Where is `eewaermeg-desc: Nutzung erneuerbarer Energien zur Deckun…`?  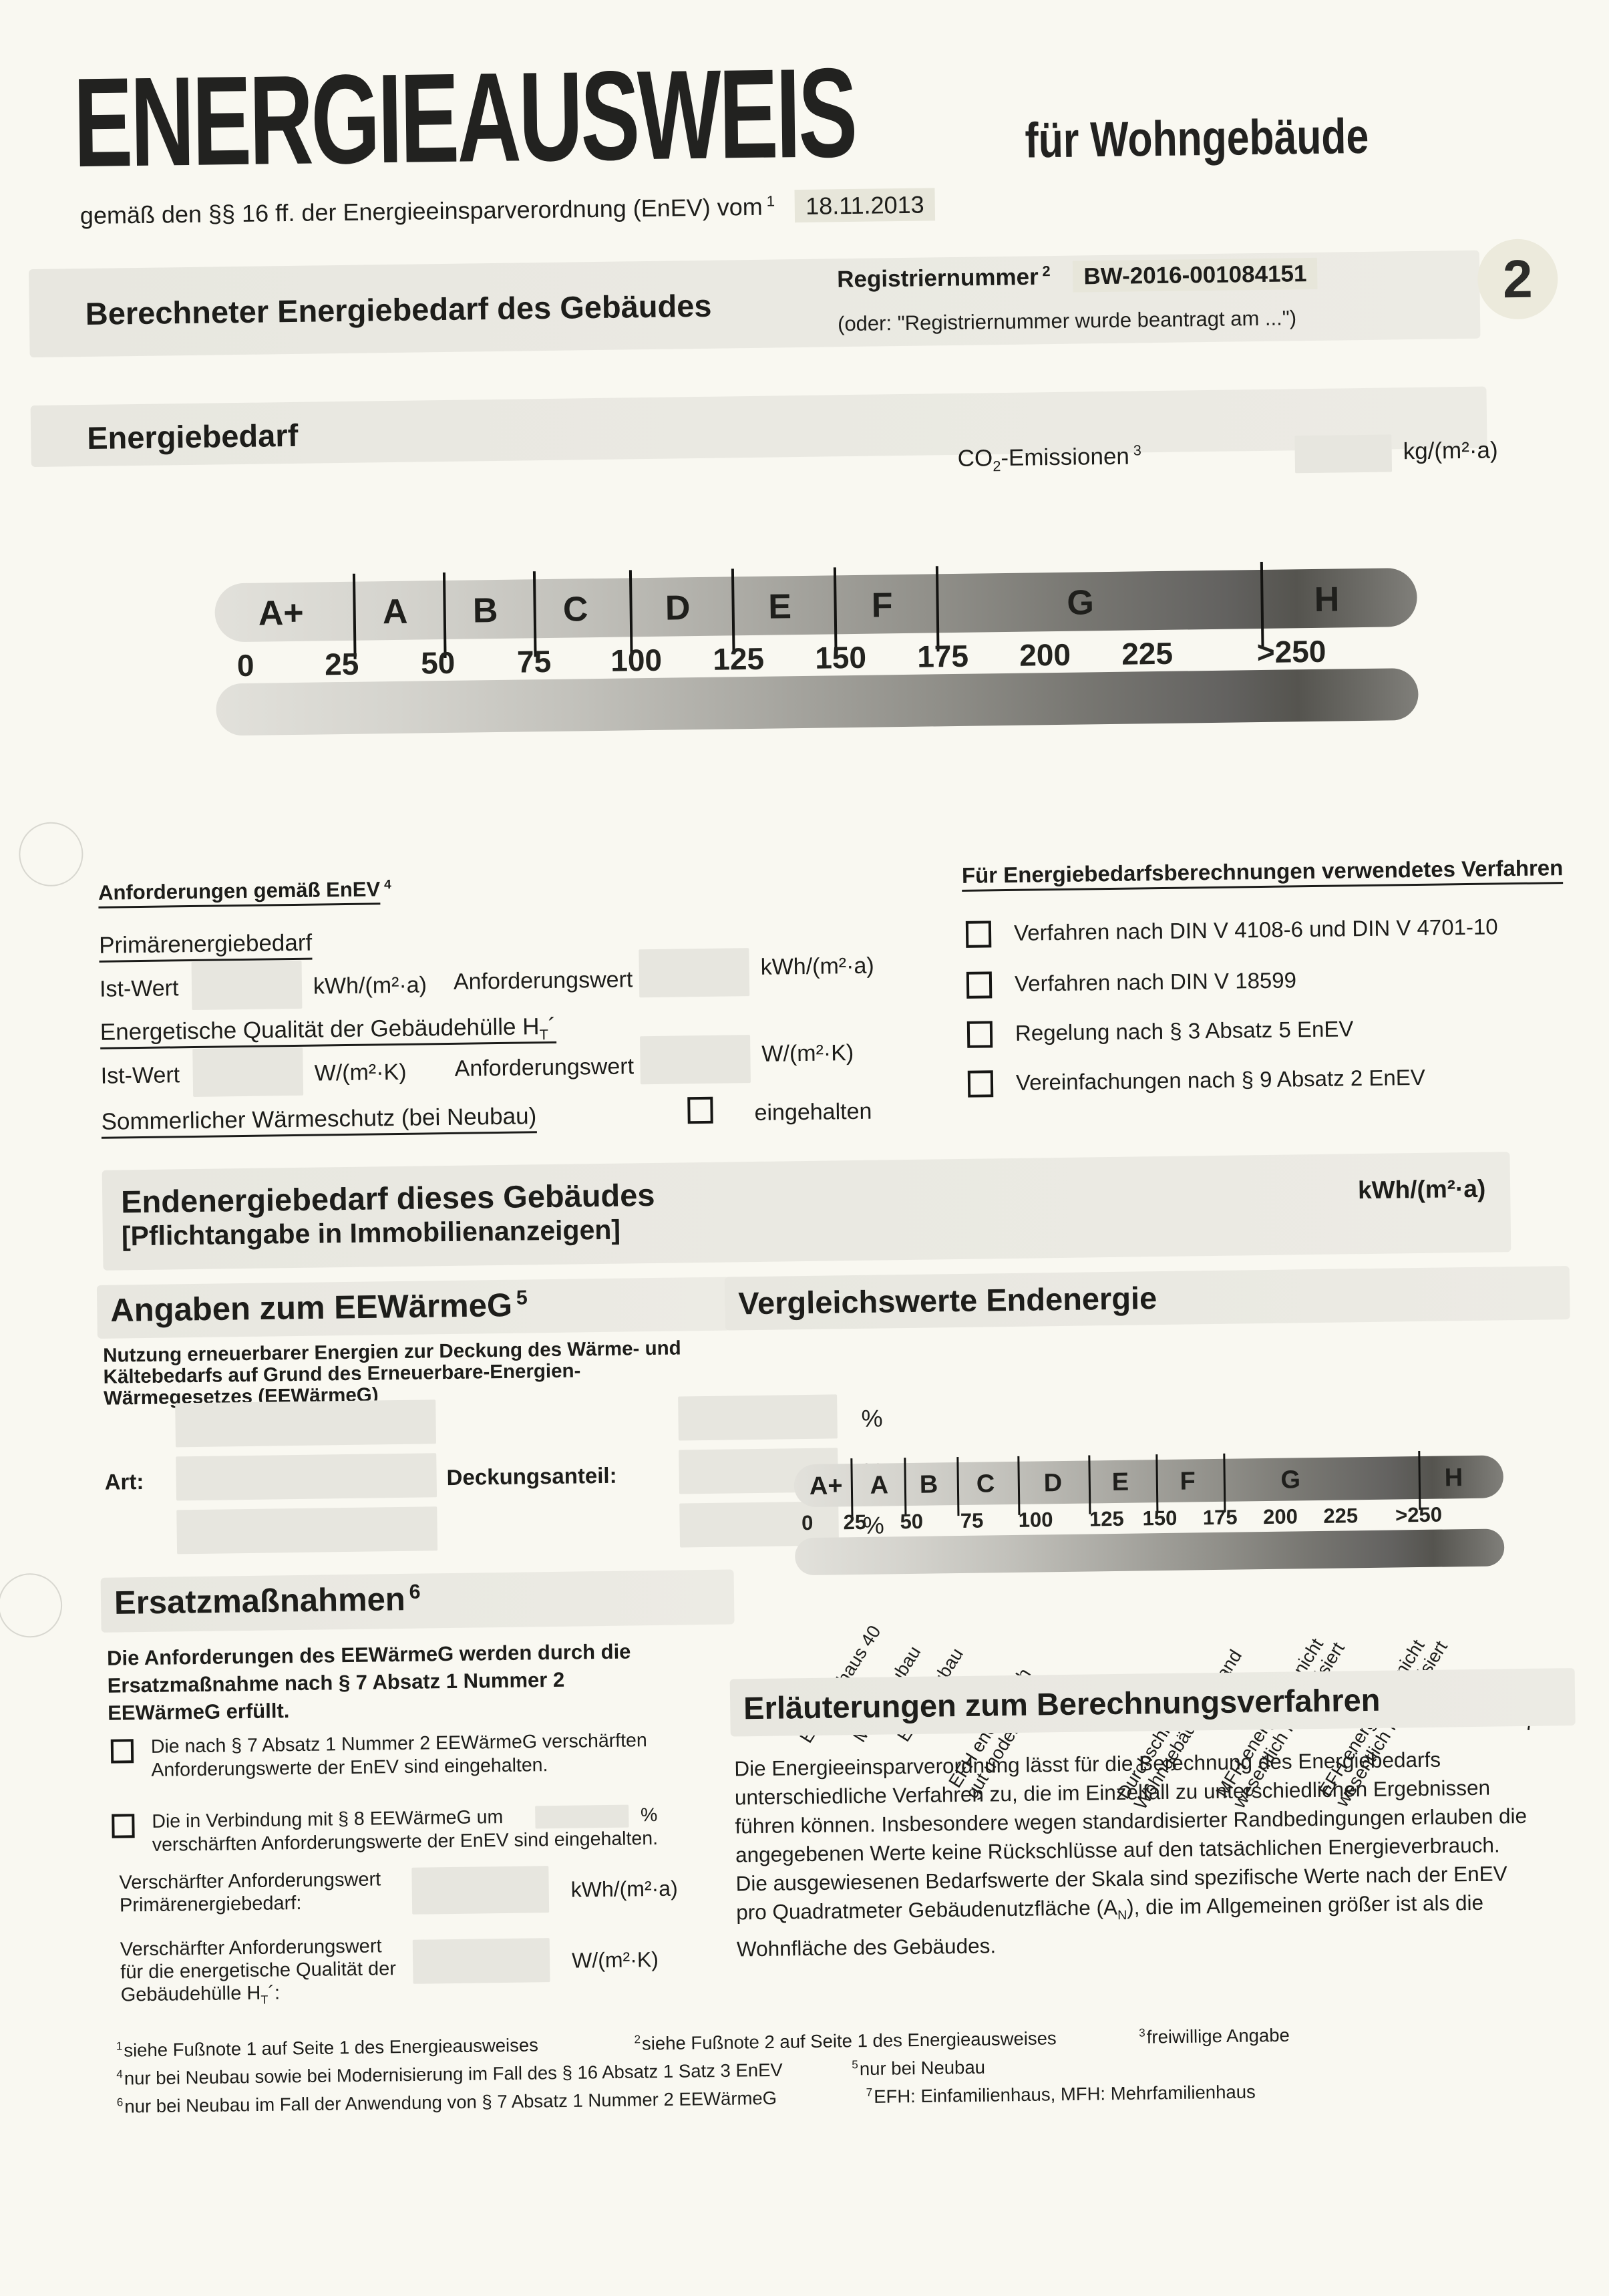
eewaermeg-desc: Nutzung erneuerbarer Energien zur Deckun… is located at coordinates (392, 1373).